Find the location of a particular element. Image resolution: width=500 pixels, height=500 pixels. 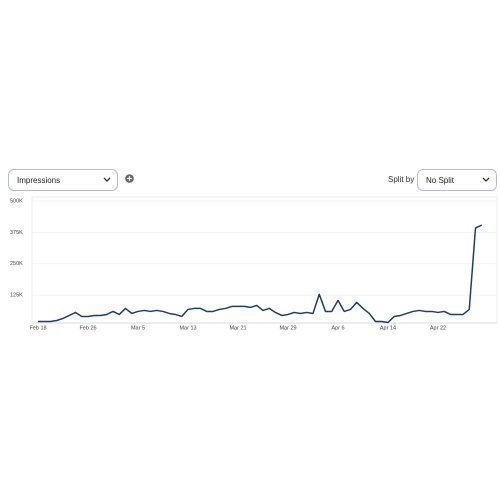

add-button is located at coordinates (129, 178).